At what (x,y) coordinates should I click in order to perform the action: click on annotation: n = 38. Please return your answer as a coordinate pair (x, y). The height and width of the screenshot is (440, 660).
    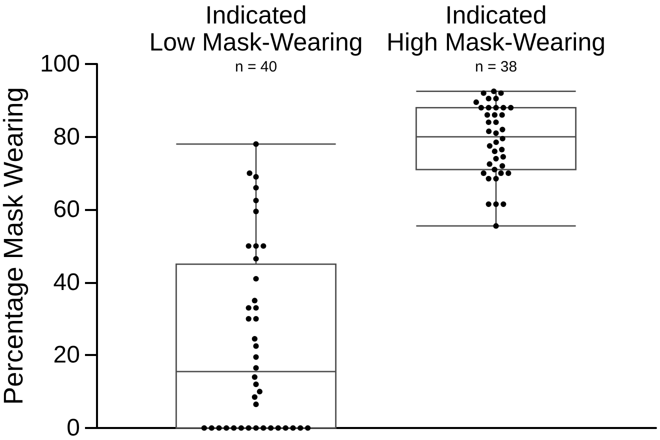
    Looking at the image, I should click on (496, 67).